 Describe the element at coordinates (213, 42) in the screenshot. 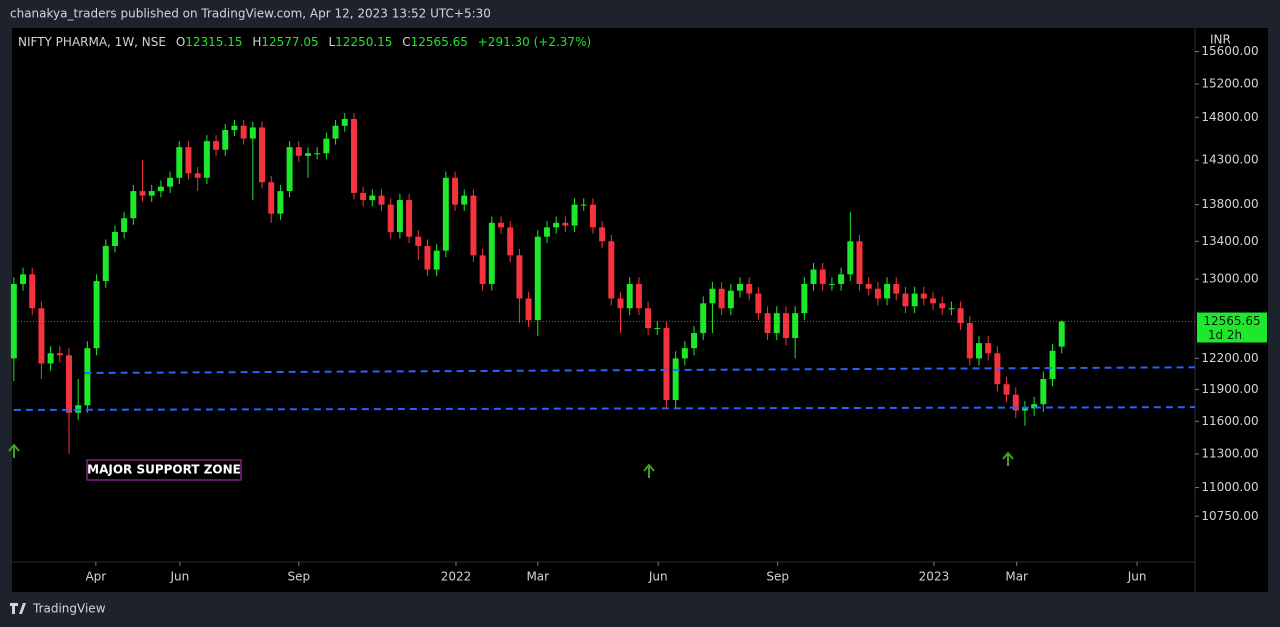

I see `o-value: 12315.15` at that location.